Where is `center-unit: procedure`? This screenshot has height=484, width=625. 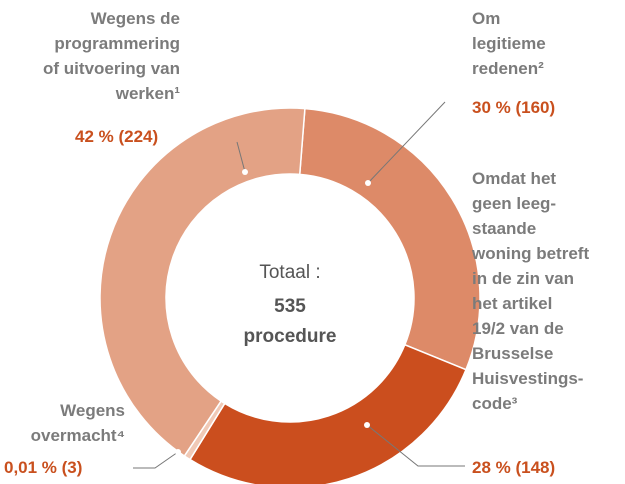
center-unit: procedure is located at coordinates (290, 336).